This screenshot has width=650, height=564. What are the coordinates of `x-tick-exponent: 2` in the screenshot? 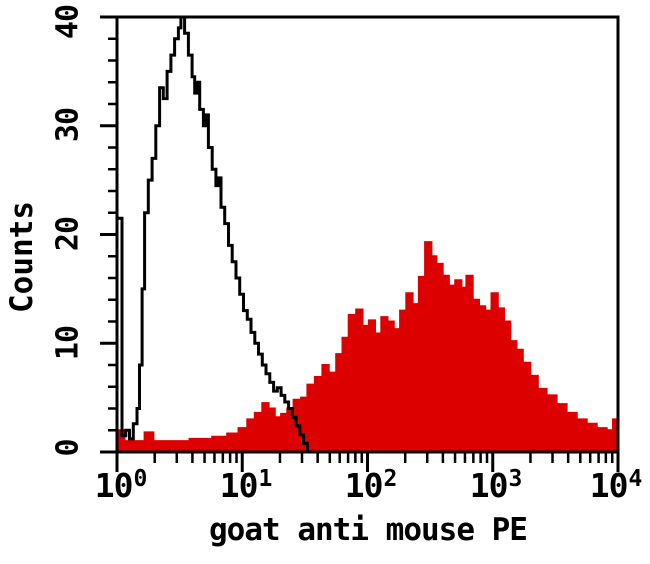 It's located at (390, 479).